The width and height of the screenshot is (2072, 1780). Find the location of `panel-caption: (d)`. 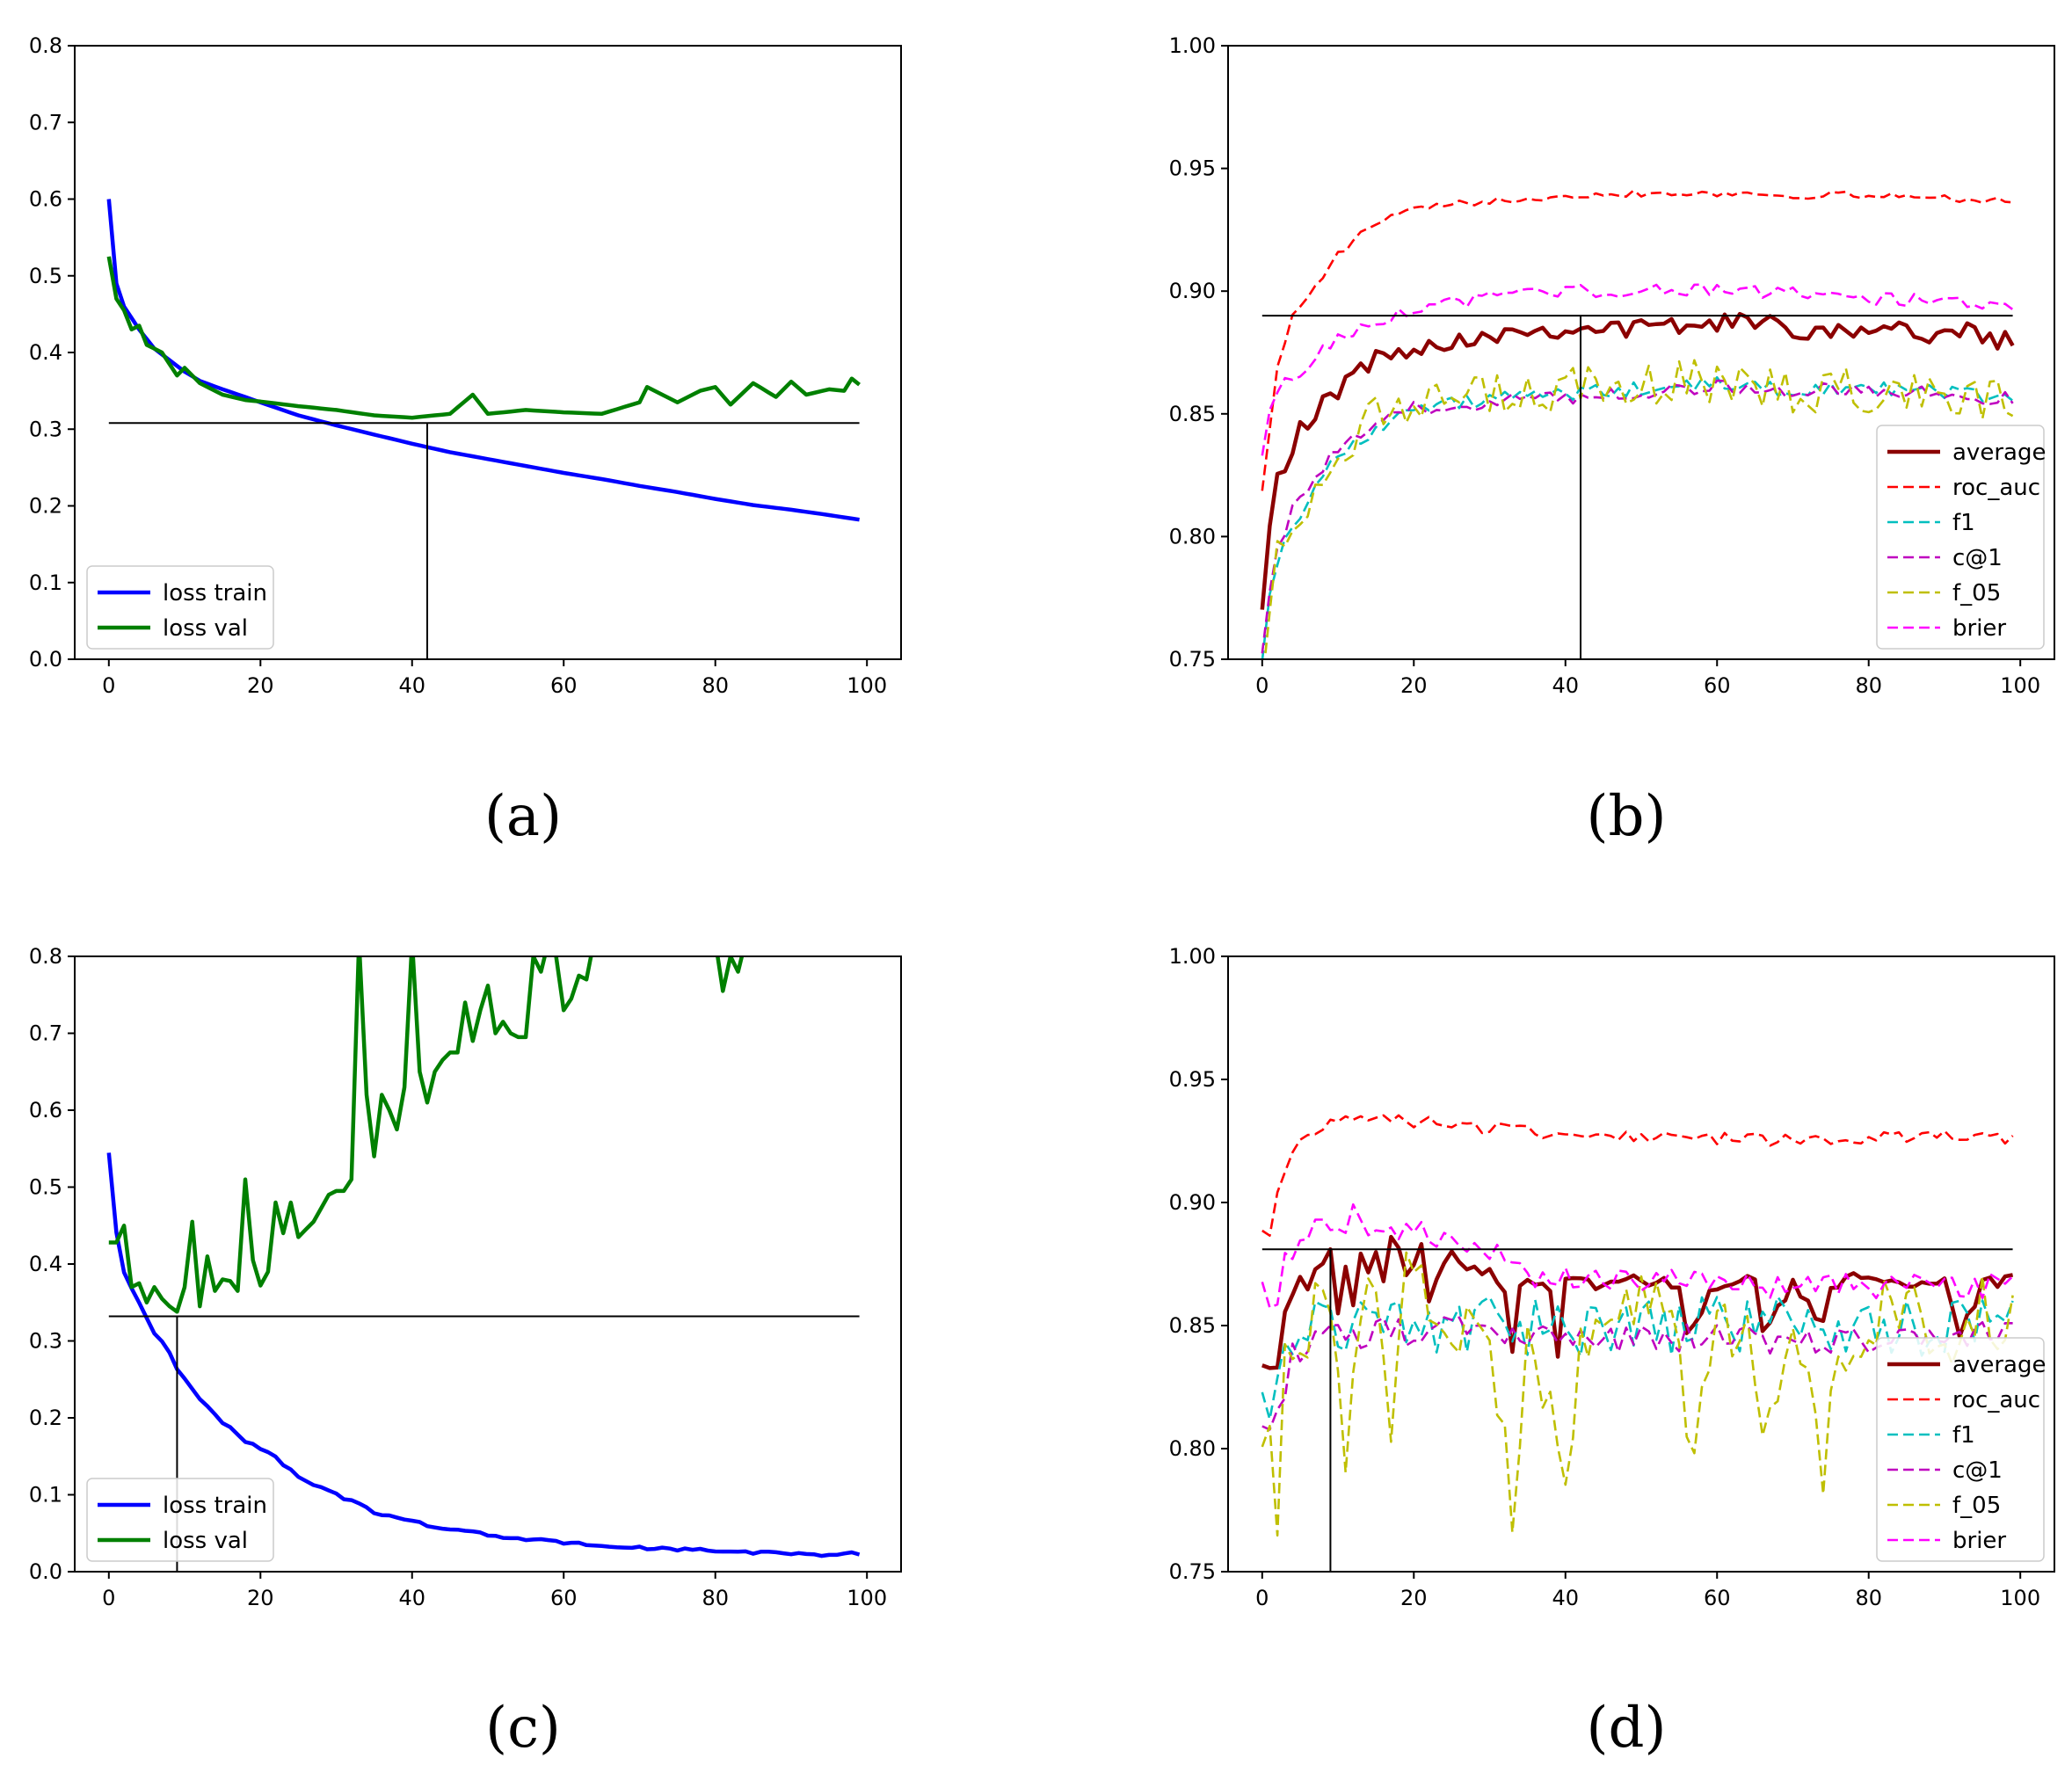

panel-caption: (d) is located at coordinates (1627, 1728).